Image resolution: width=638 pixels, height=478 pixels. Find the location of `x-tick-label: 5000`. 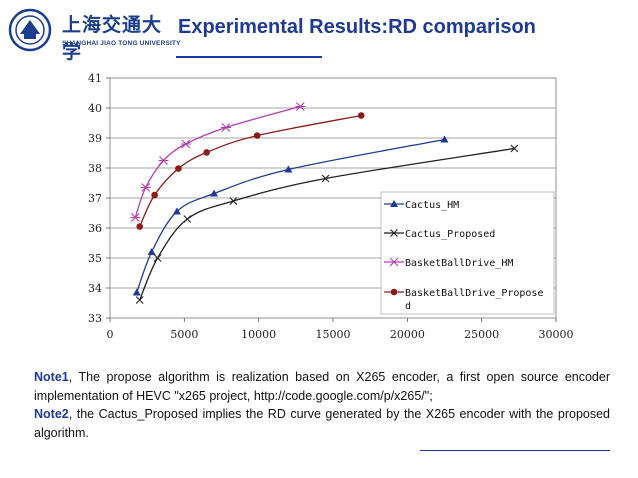

x-tick-label: 5000 is located at coordinates (184, 334).